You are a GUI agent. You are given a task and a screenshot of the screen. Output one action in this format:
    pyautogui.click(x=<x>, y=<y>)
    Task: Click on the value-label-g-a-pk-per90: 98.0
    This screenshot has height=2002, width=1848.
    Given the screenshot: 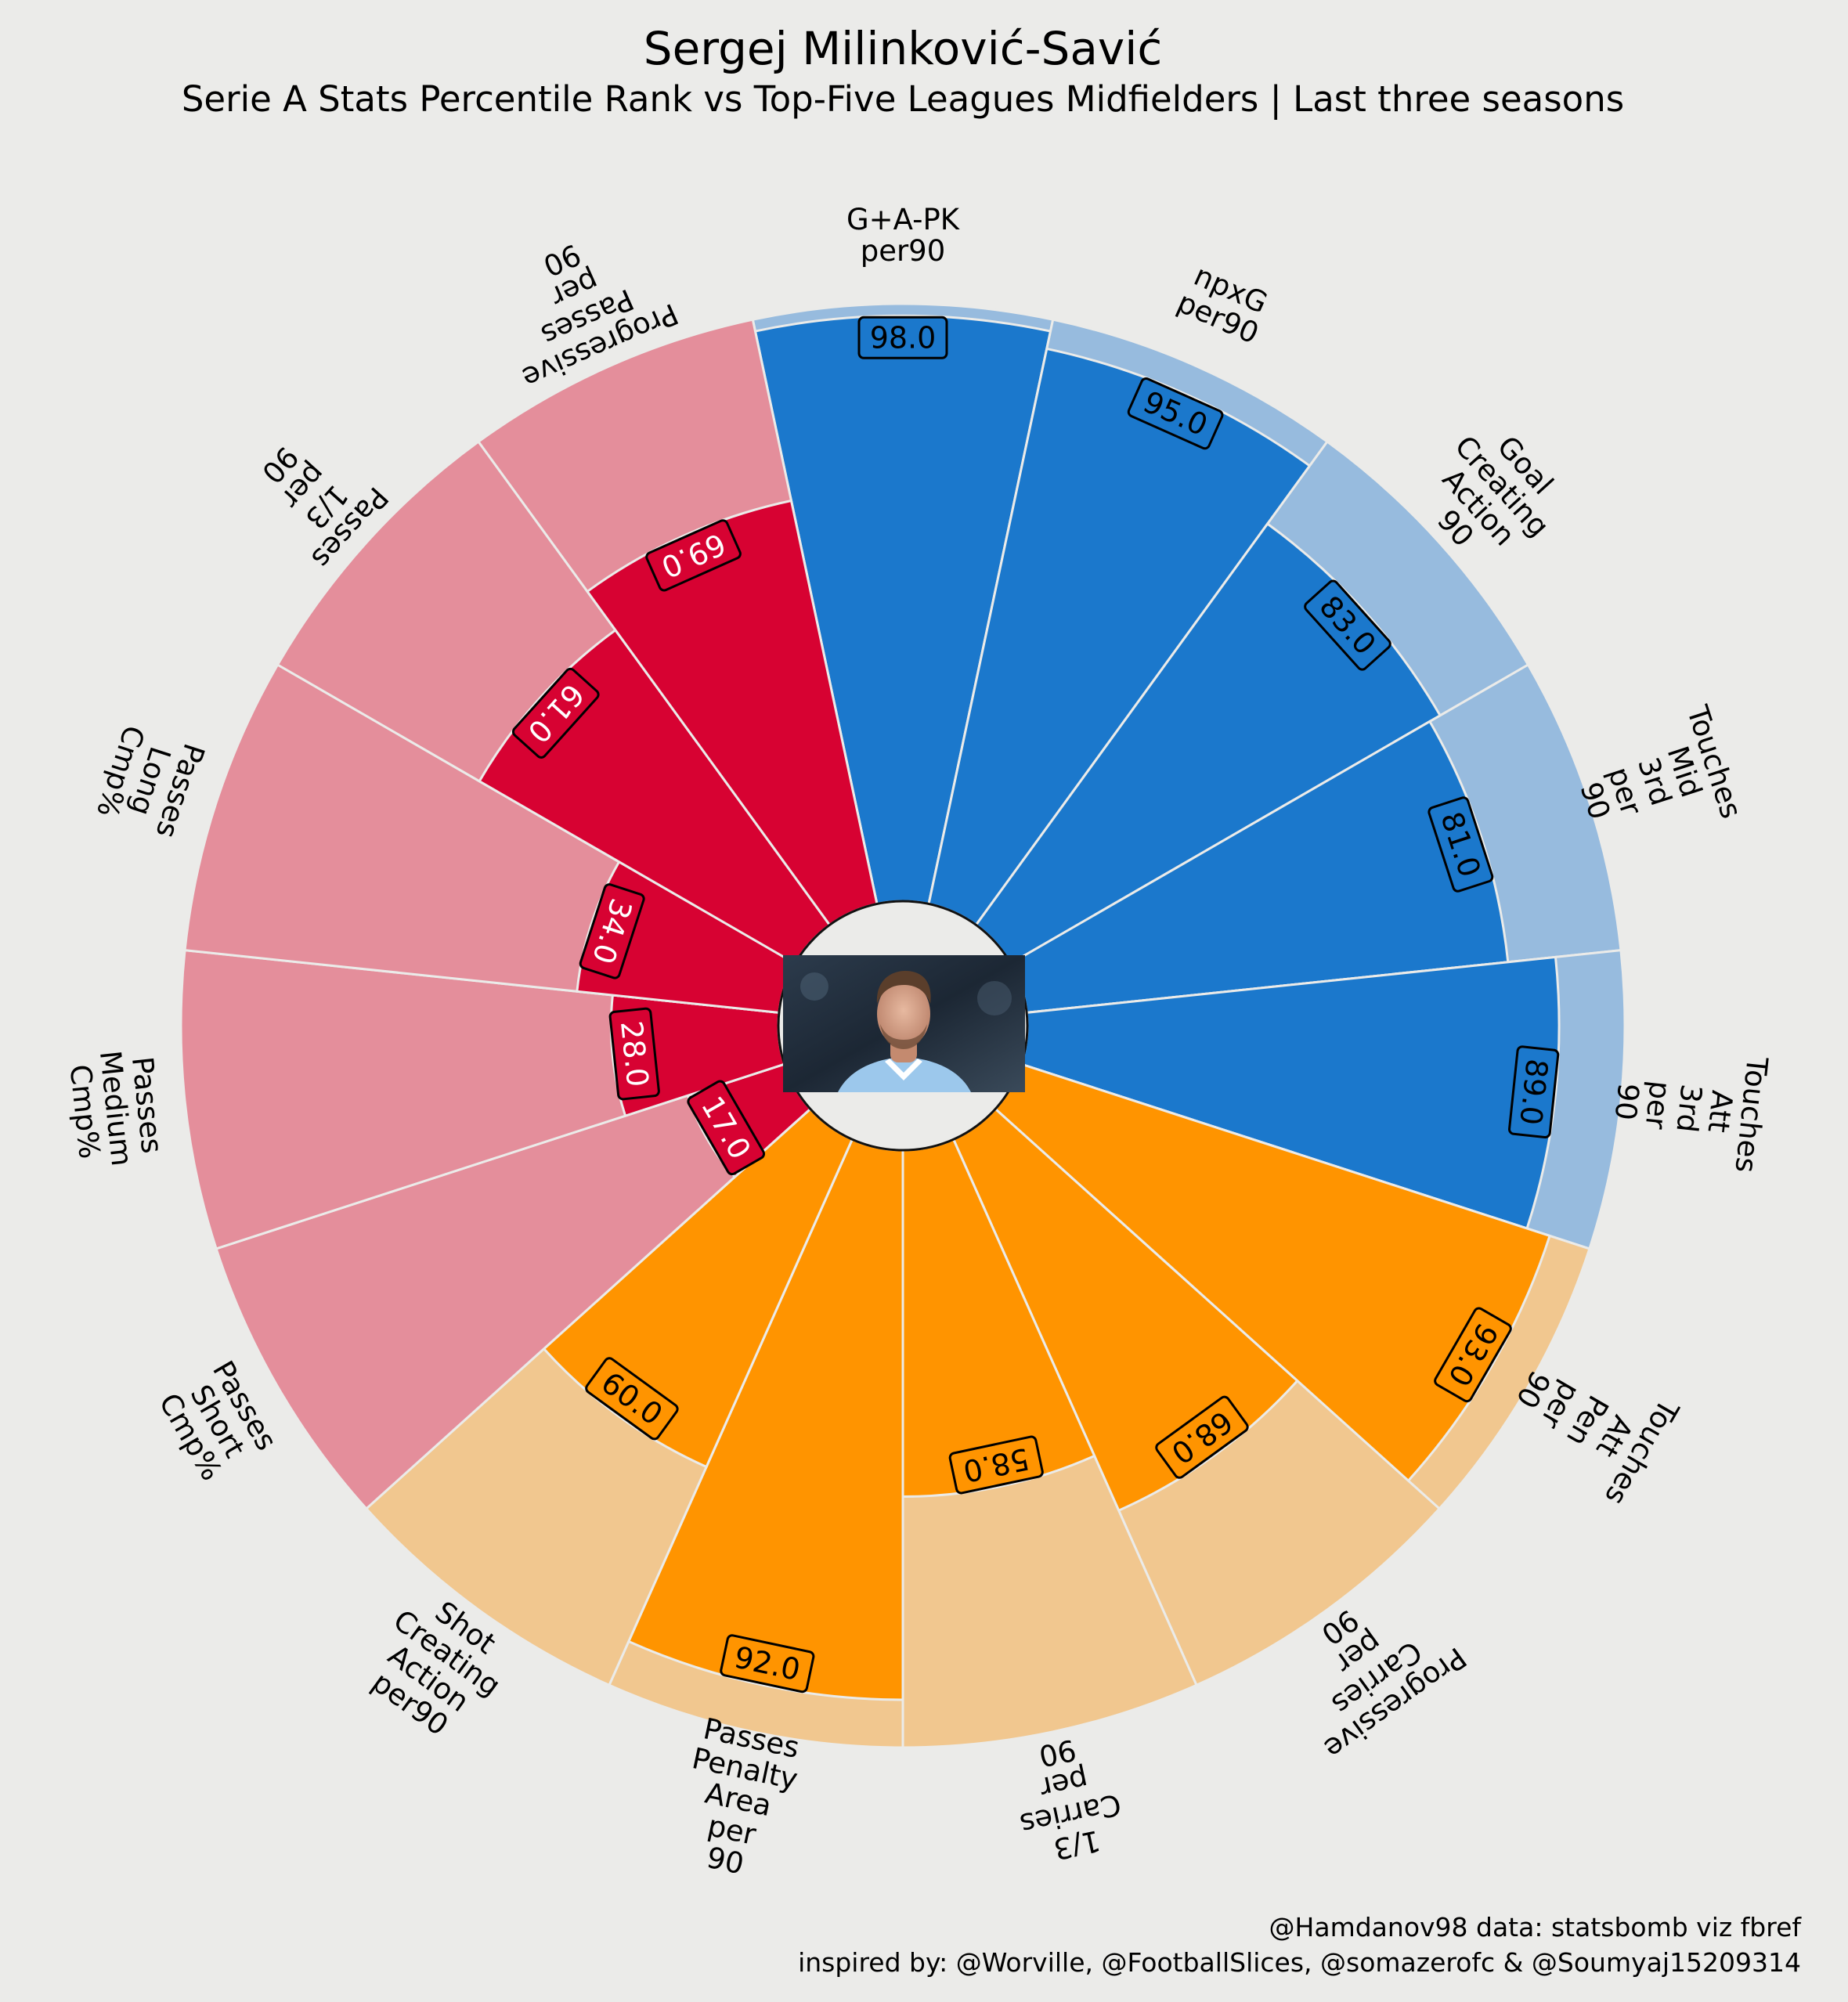 What is the action you would take?
    pyautogui.click(x=902, y=337)
    